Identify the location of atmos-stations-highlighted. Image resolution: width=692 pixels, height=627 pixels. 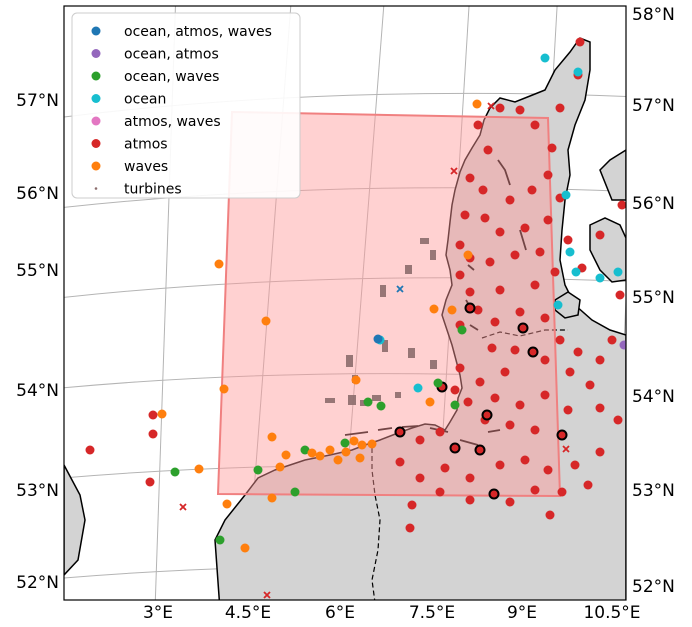
(481, 401).